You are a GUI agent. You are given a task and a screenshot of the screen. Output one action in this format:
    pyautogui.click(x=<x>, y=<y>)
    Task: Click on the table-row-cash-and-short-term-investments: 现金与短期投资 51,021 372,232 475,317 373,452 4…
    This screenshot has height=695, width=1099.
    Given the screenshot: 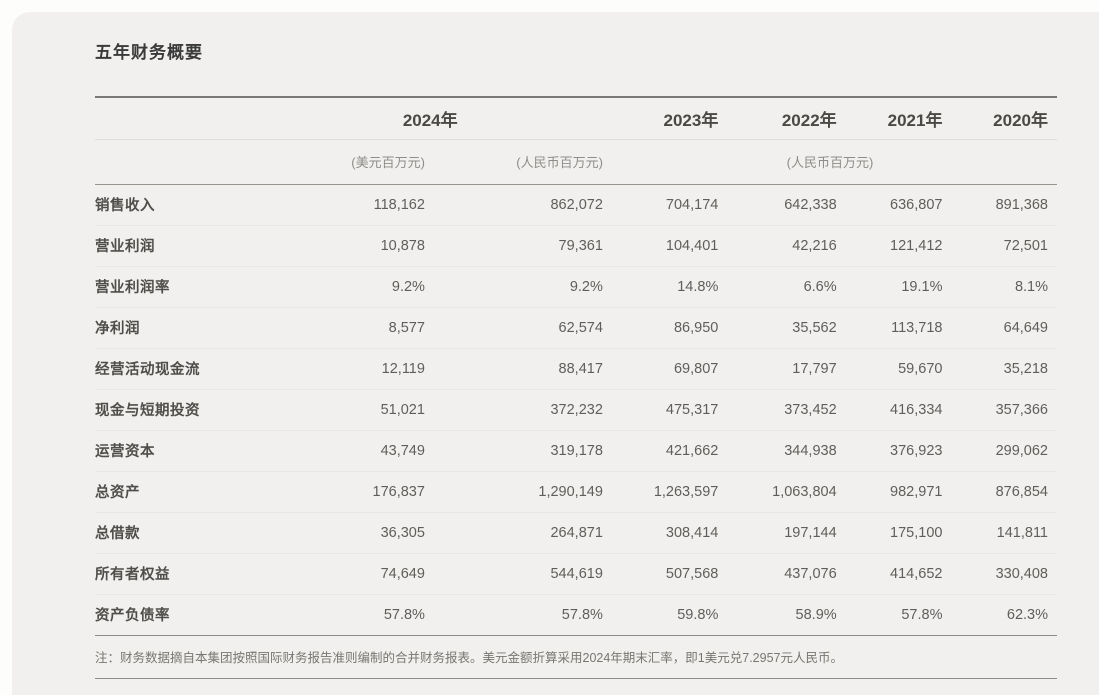 What is the action you would take?
    pyautogui.click(x=576, y=410)
    